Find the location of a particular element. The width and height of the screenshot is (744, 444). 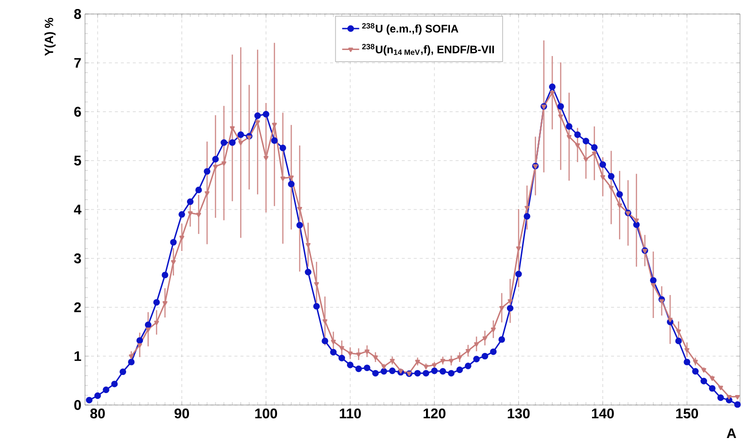

y-tick-label: 7 is located at coordinates (77, 63).